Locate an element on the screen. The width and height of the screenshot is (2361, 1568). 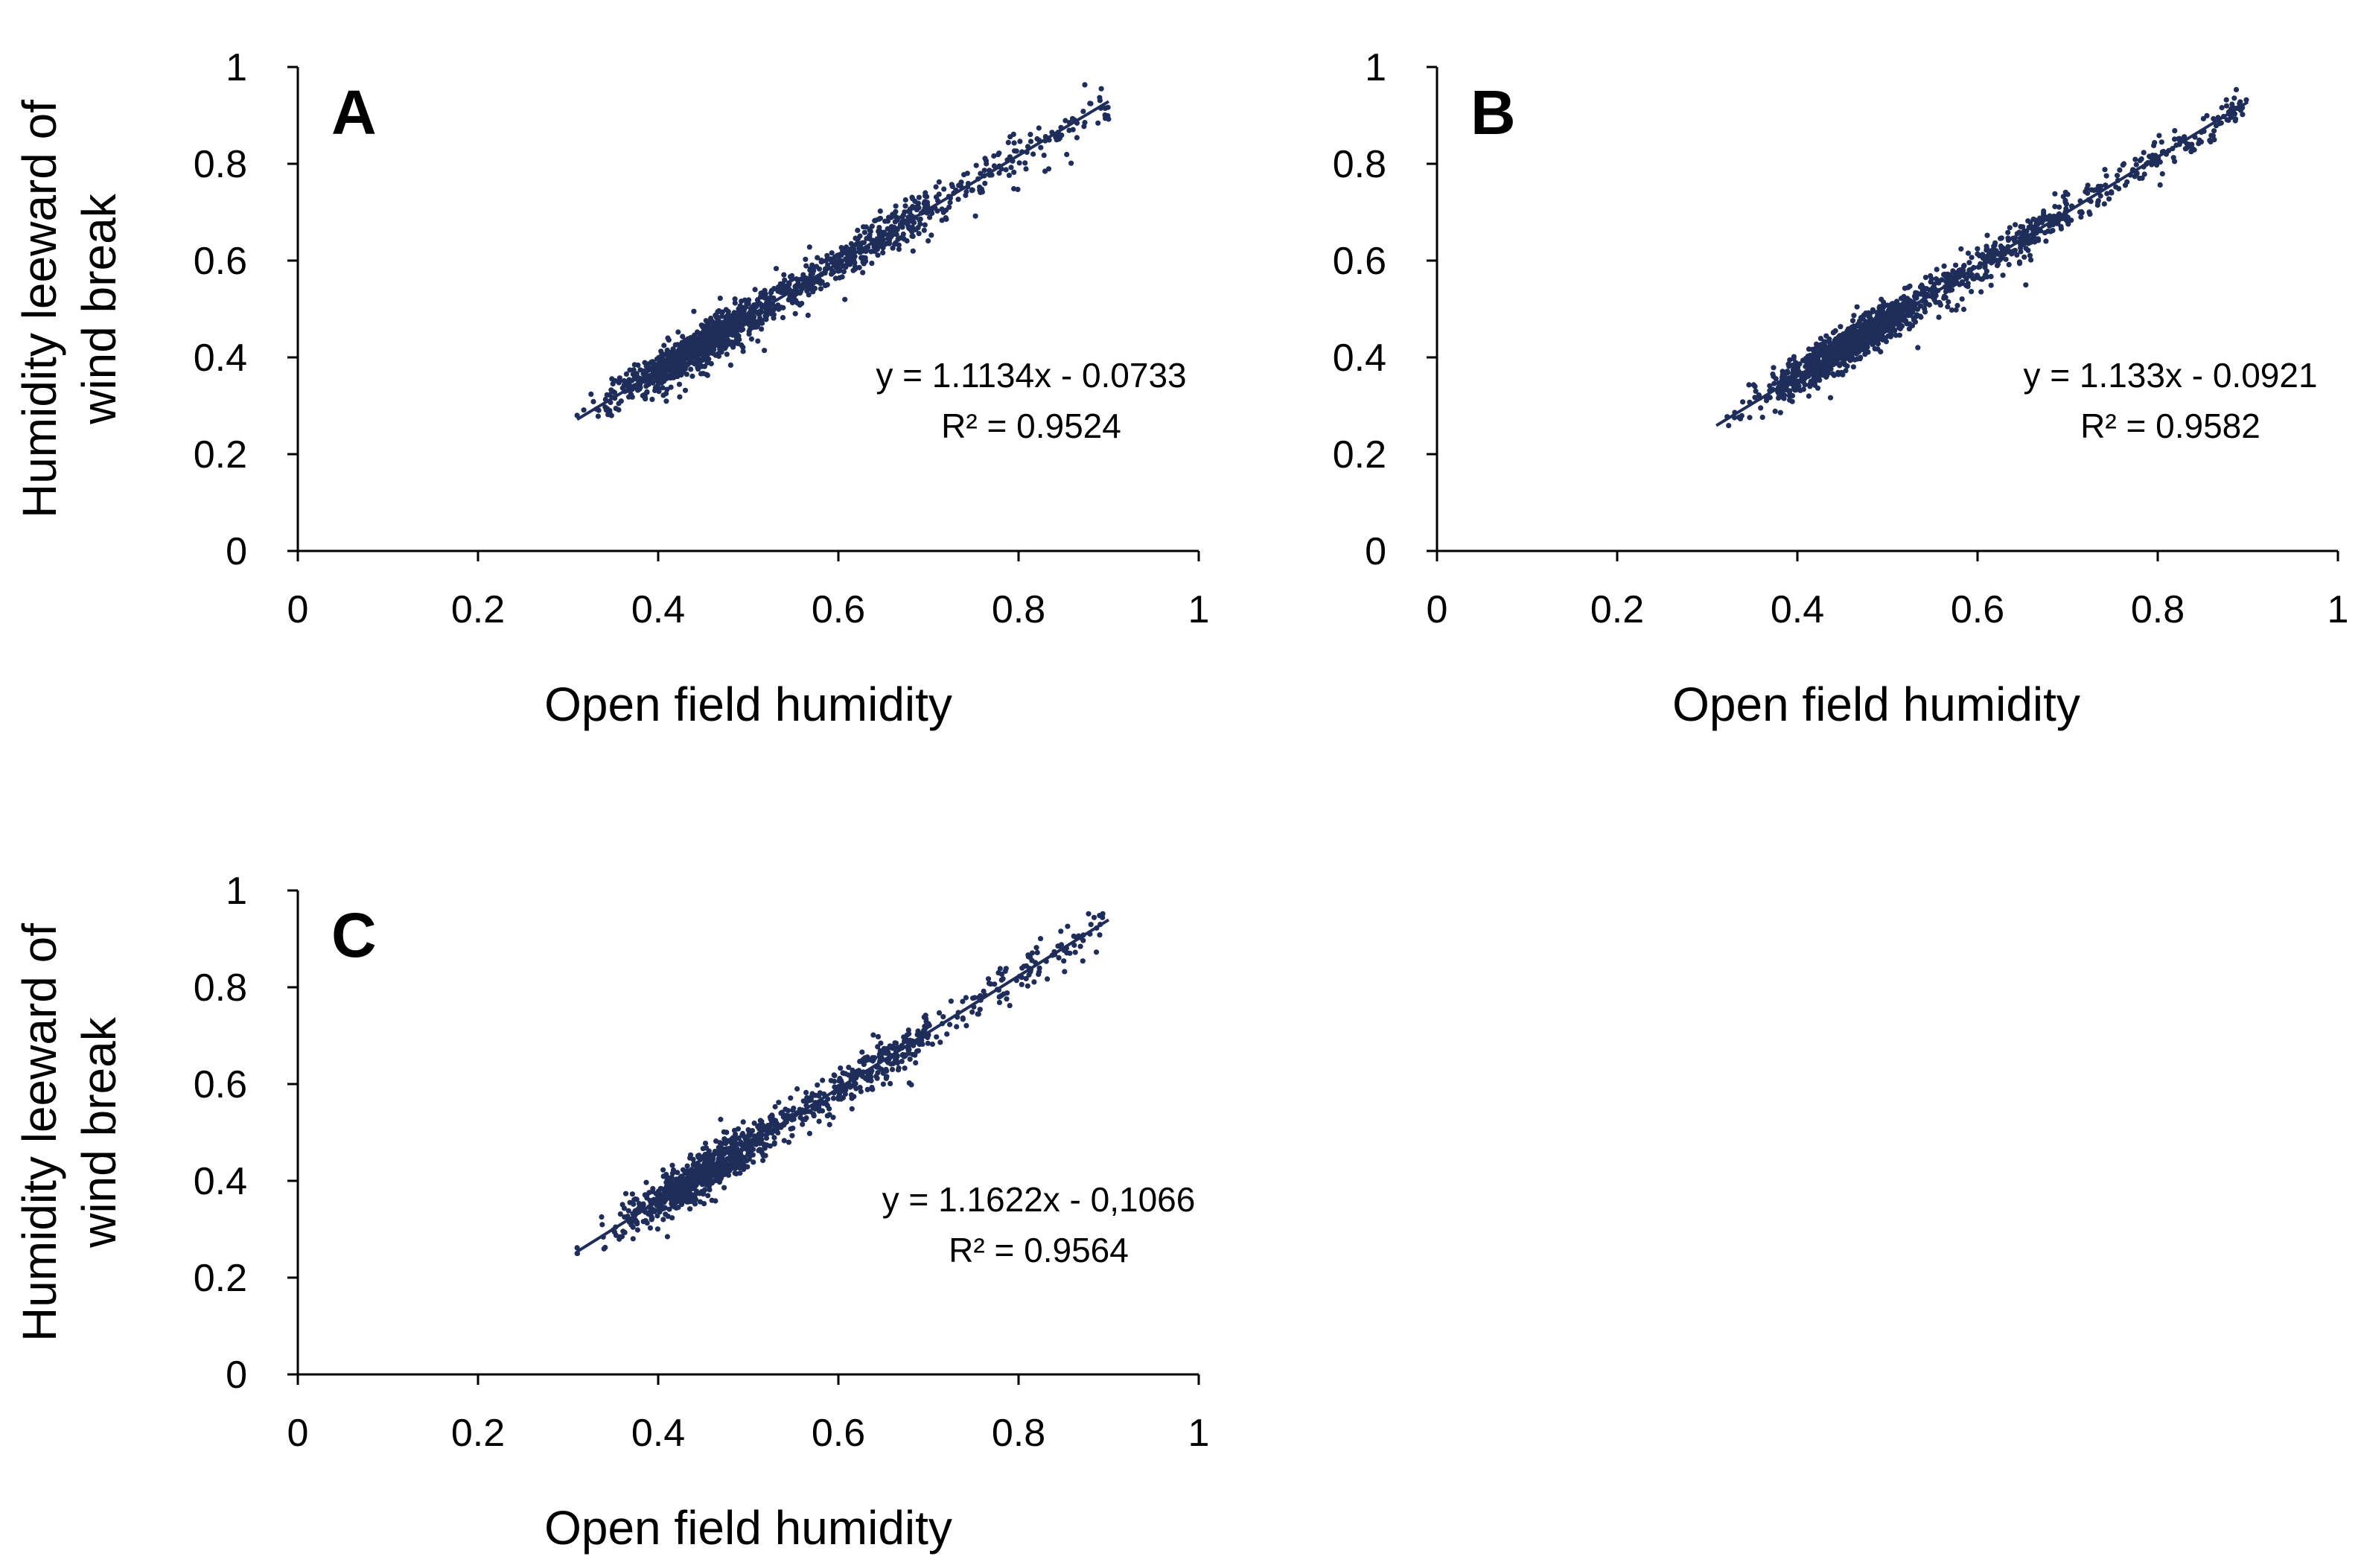
panel-b-trendline is located at coordinates (1982, 264).